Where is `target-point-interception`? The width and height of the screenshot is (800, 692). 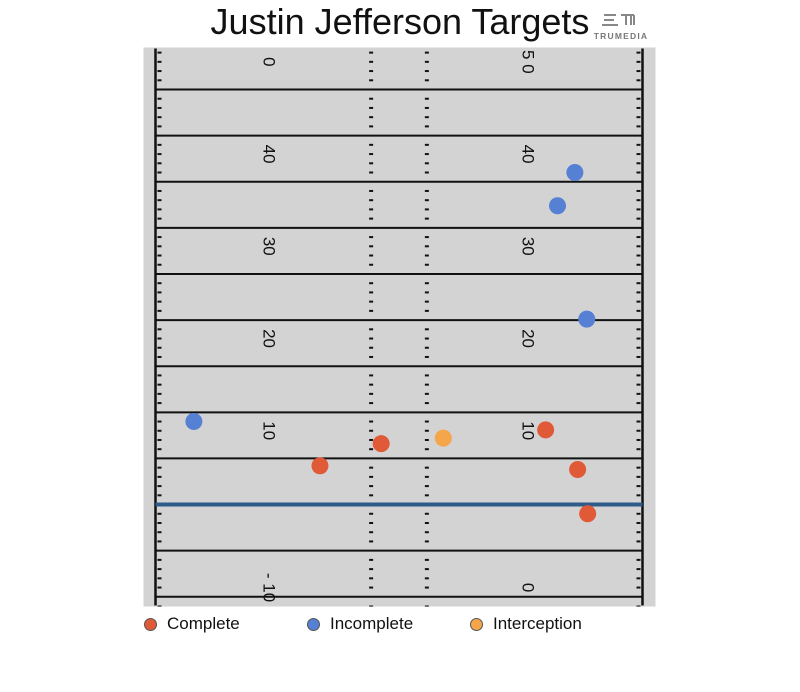 target-point-interception is located at coordinates (443, 438).